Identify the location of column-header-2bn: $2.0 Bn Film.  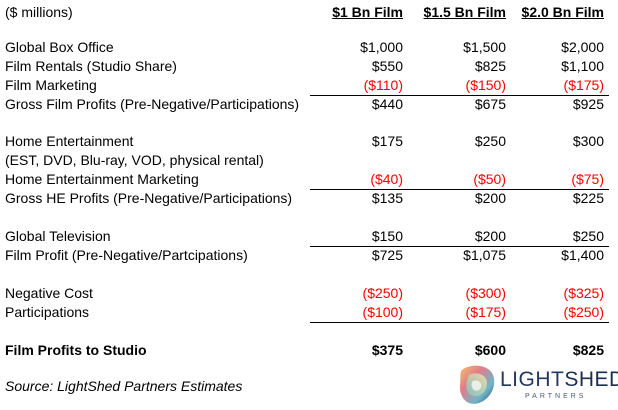
(562, 12).